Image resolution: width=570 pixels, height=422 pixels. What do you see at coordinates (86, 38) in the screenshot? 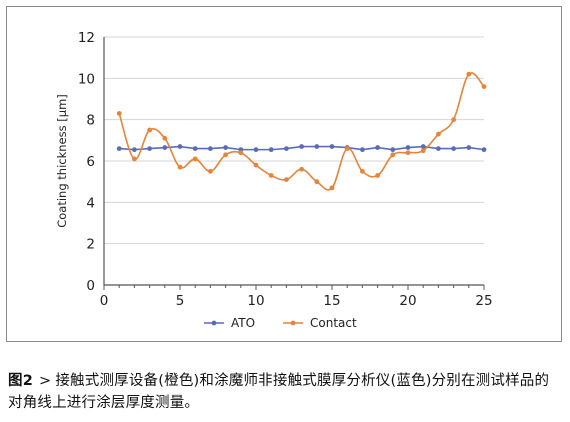
I see `y-tick-label-12: 12` at bounding box center [86, 38].